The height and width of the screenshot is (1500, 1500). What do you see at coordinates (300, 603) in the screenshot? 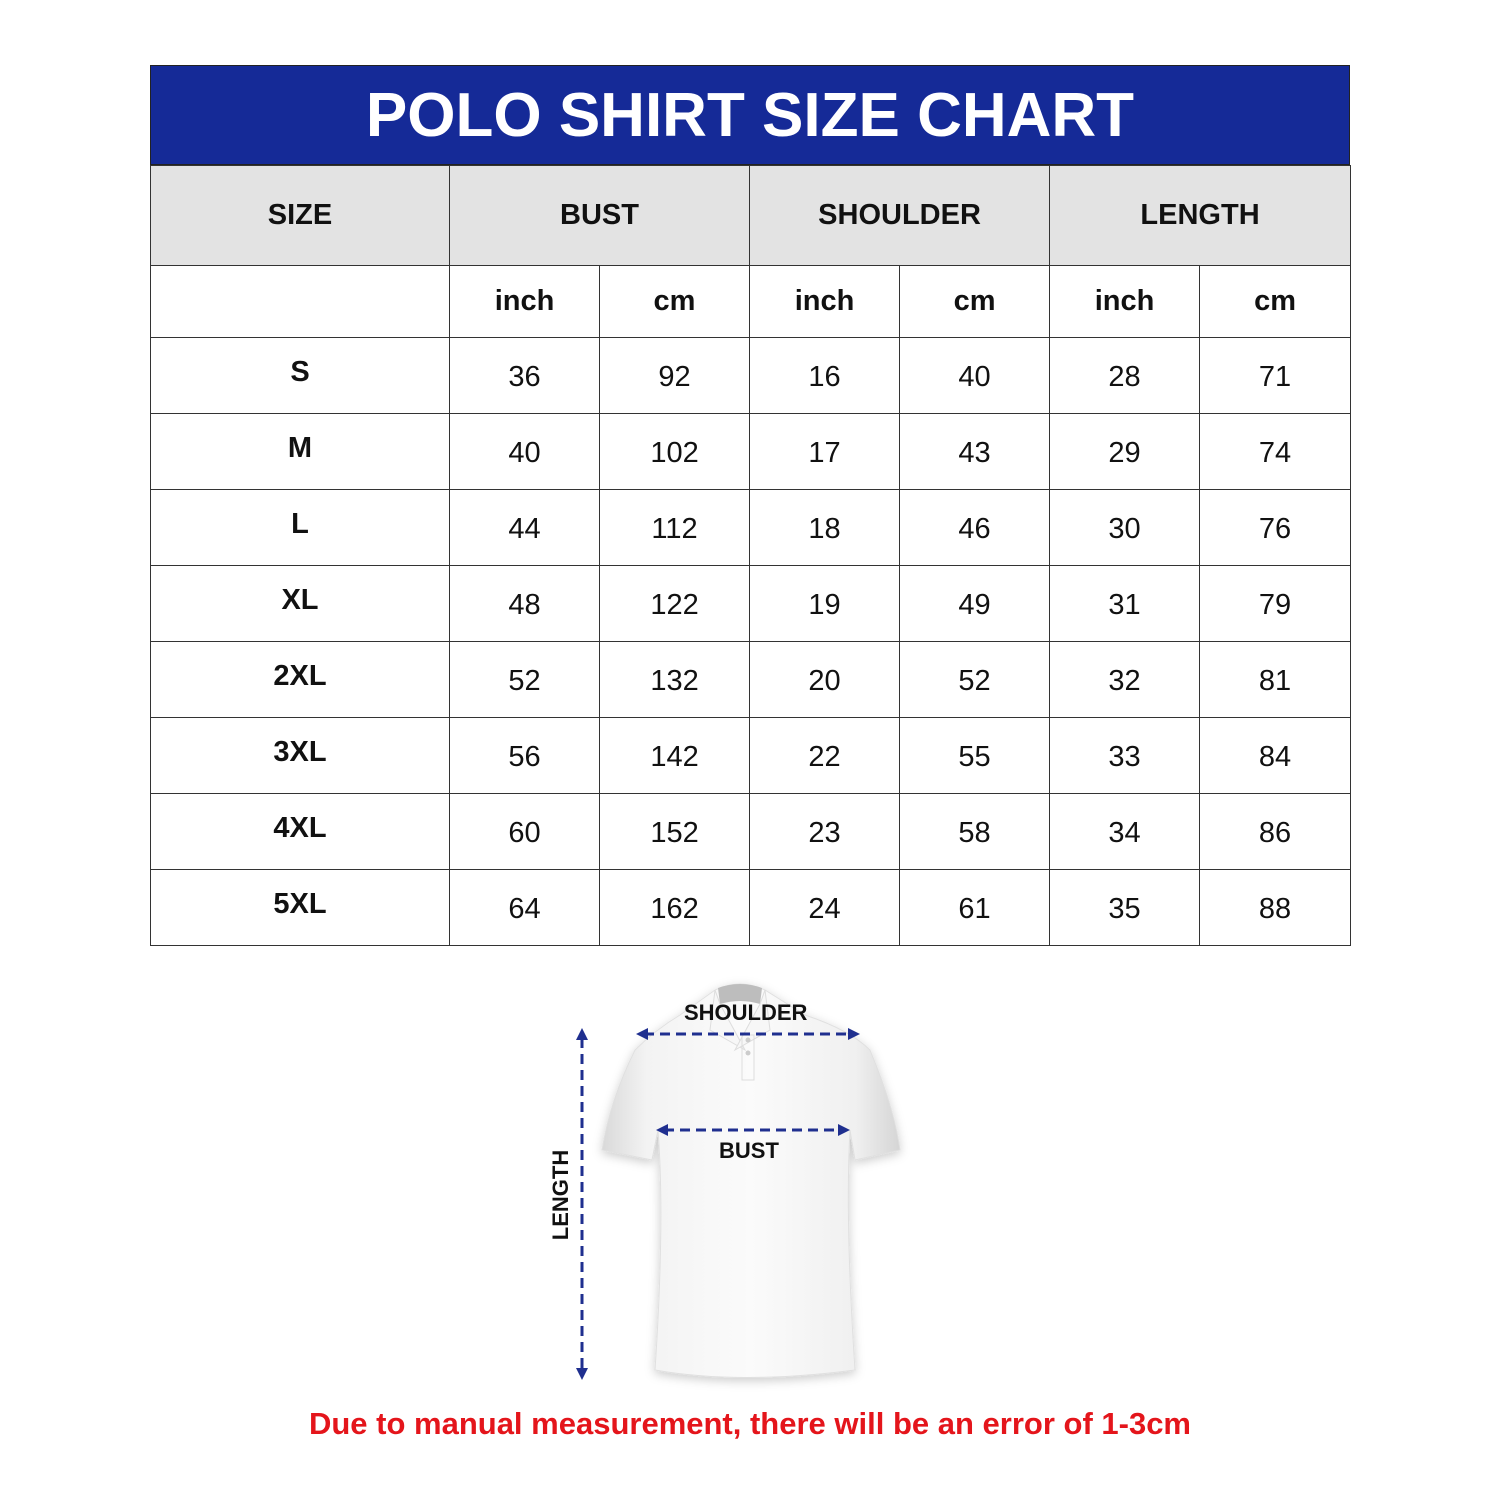
I see `size-cell: XL` at bounding box center [300, 603].